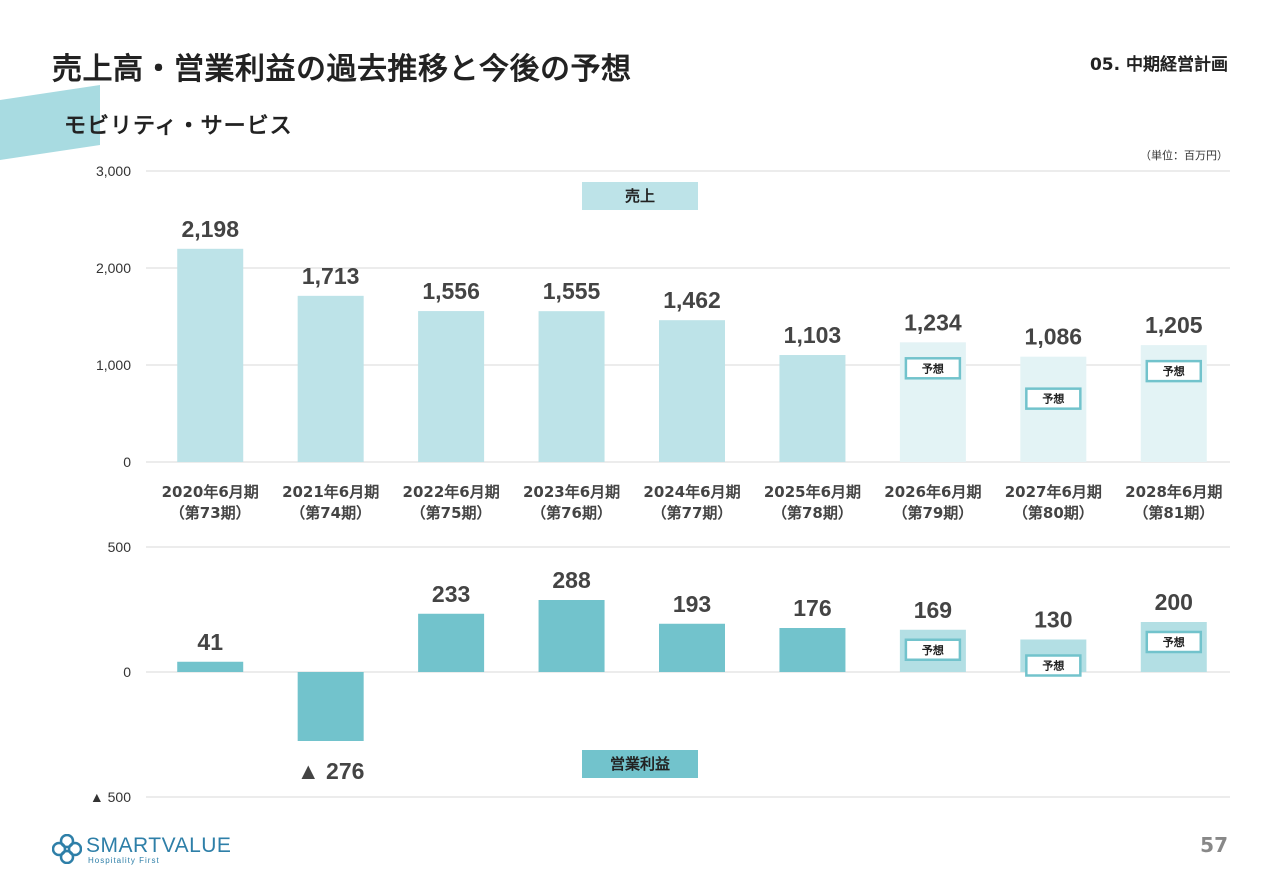 The image size is (1280, 886). Describe the element at coordinates (1173, 513) in the screenshot. I see `x-category-sublabel: （第81期）` at that location.